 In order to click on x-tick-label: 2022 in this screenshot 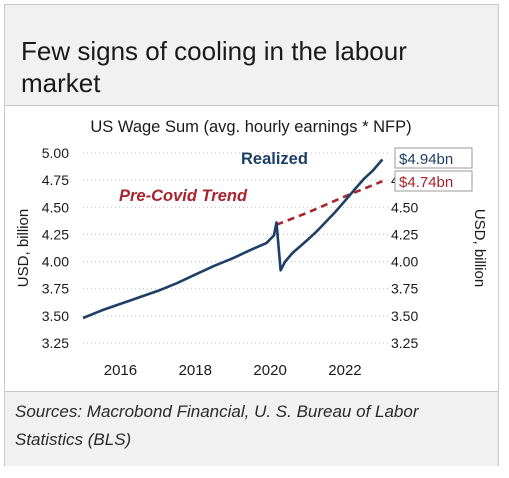, I will do `click(344, 370)`.